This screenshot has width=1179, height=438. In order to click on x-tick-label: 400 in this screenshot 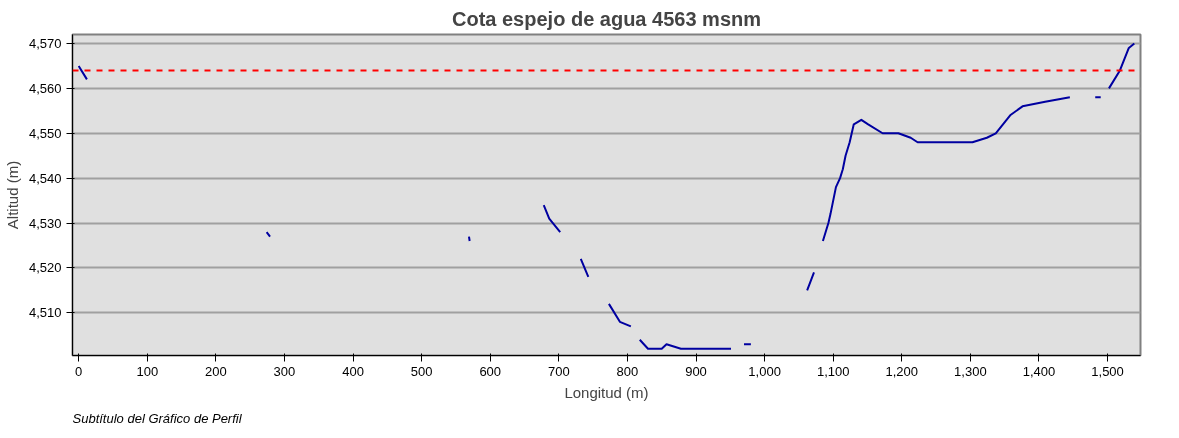, I will do `click(353, 371)`.